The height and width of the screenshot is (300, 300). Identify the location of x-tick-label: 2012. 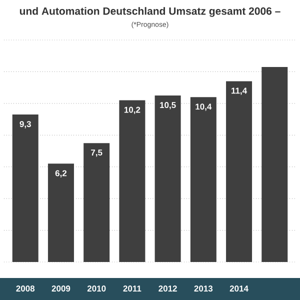
(167, 289).